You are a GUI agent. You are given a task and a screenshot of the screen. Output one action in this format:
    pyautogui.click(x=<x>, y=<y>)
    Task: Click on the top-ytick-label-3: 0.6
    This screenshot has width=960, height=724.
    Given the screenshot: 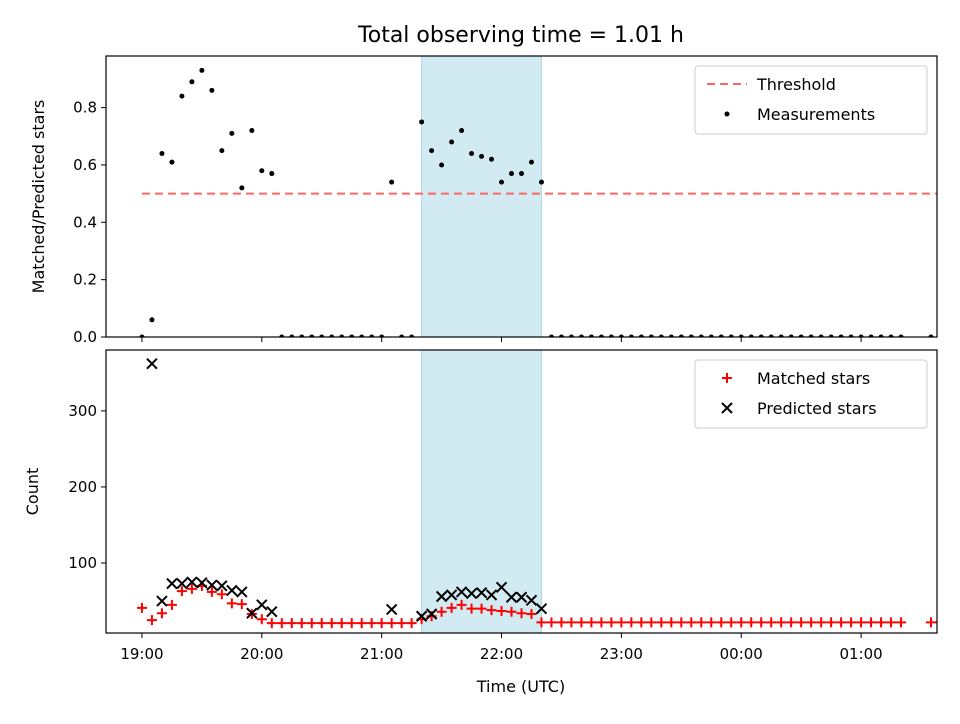 What is the action you would take?
    pyautogui.click(x=85, y=165)
    